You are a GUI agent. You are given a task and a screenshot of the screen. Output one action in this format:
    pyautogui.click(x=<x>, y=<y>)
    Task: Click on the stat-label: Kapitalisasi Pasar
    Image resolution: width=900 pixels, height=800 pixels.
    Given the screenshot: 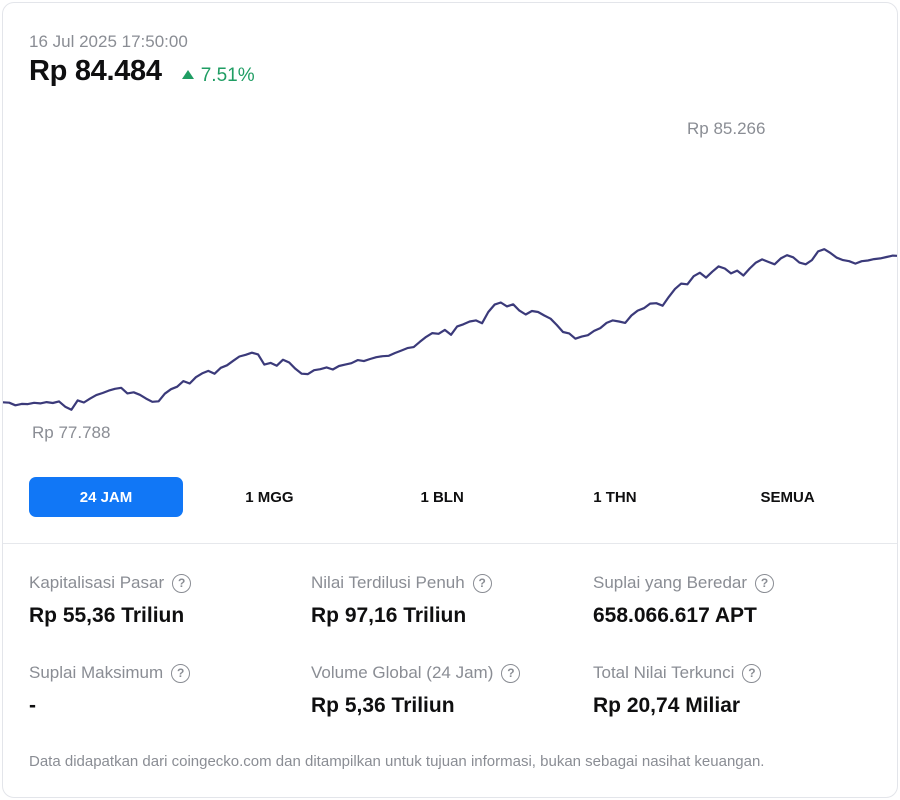 What is the action you would take?
    pyautogui.click(x=97, y=582)
    